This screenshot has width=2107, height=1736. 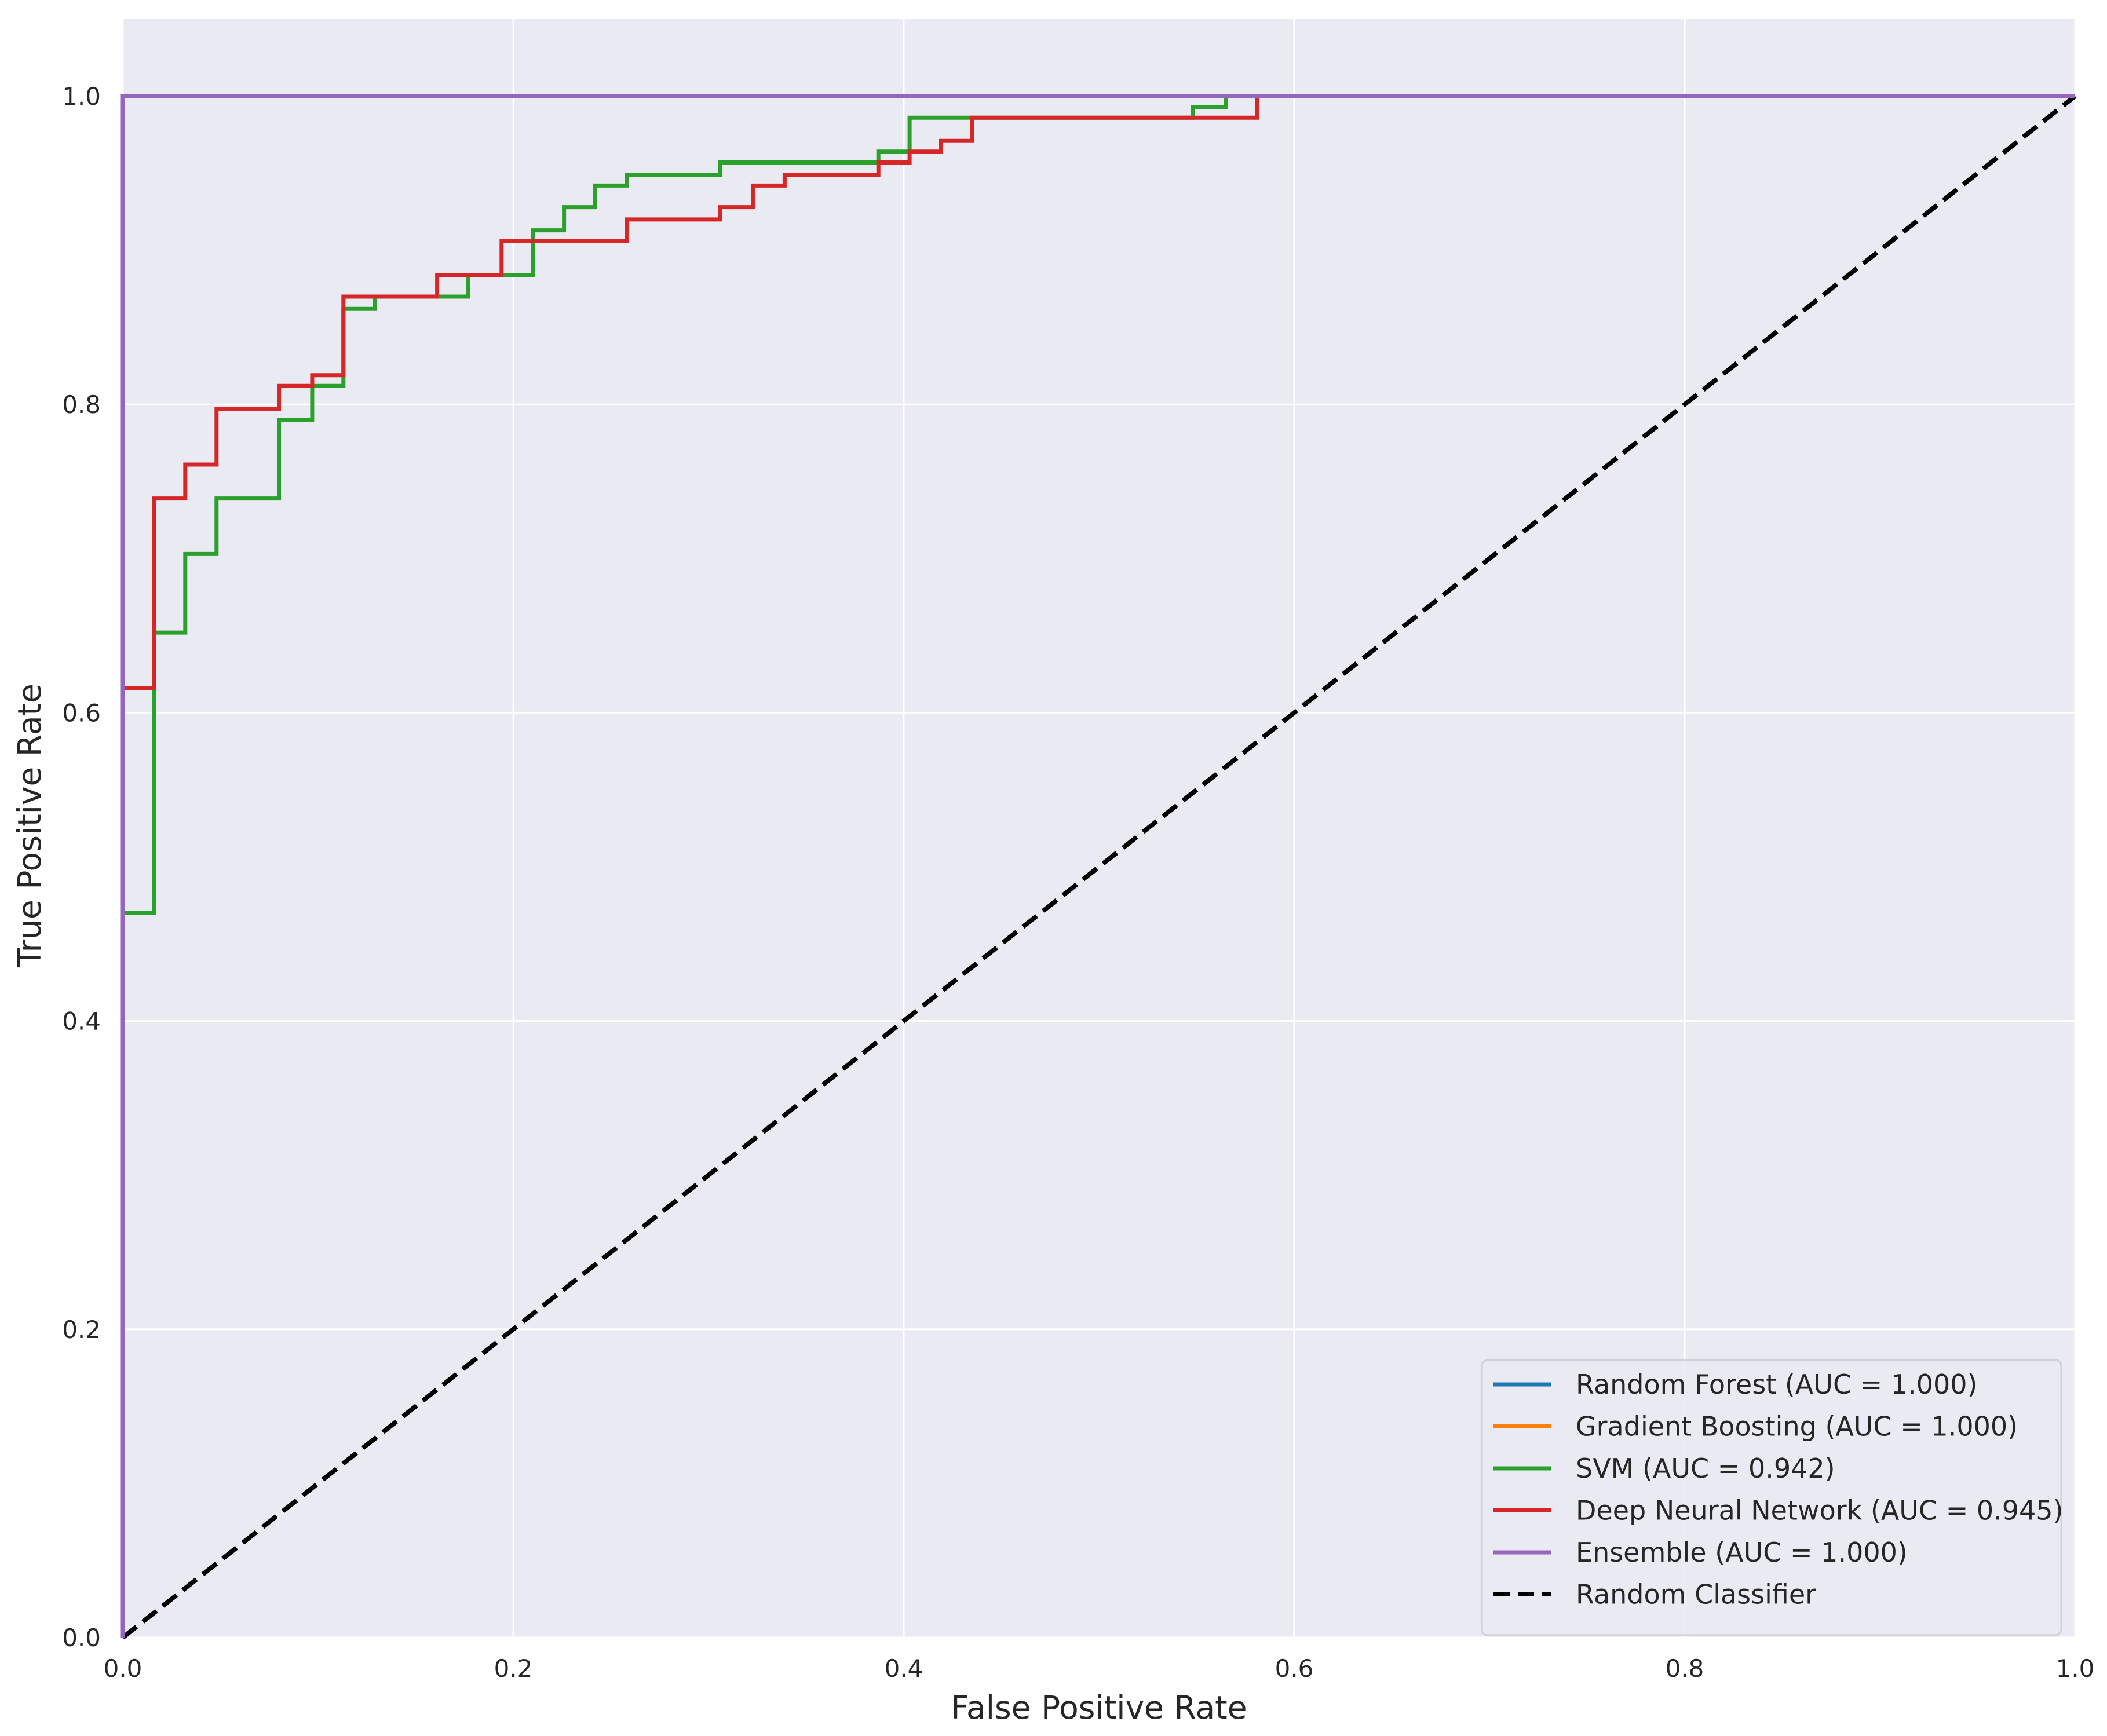 I want to click on legend-label-0: Random Forest (AUC = 1.000), so click(x=1777, y=1385).